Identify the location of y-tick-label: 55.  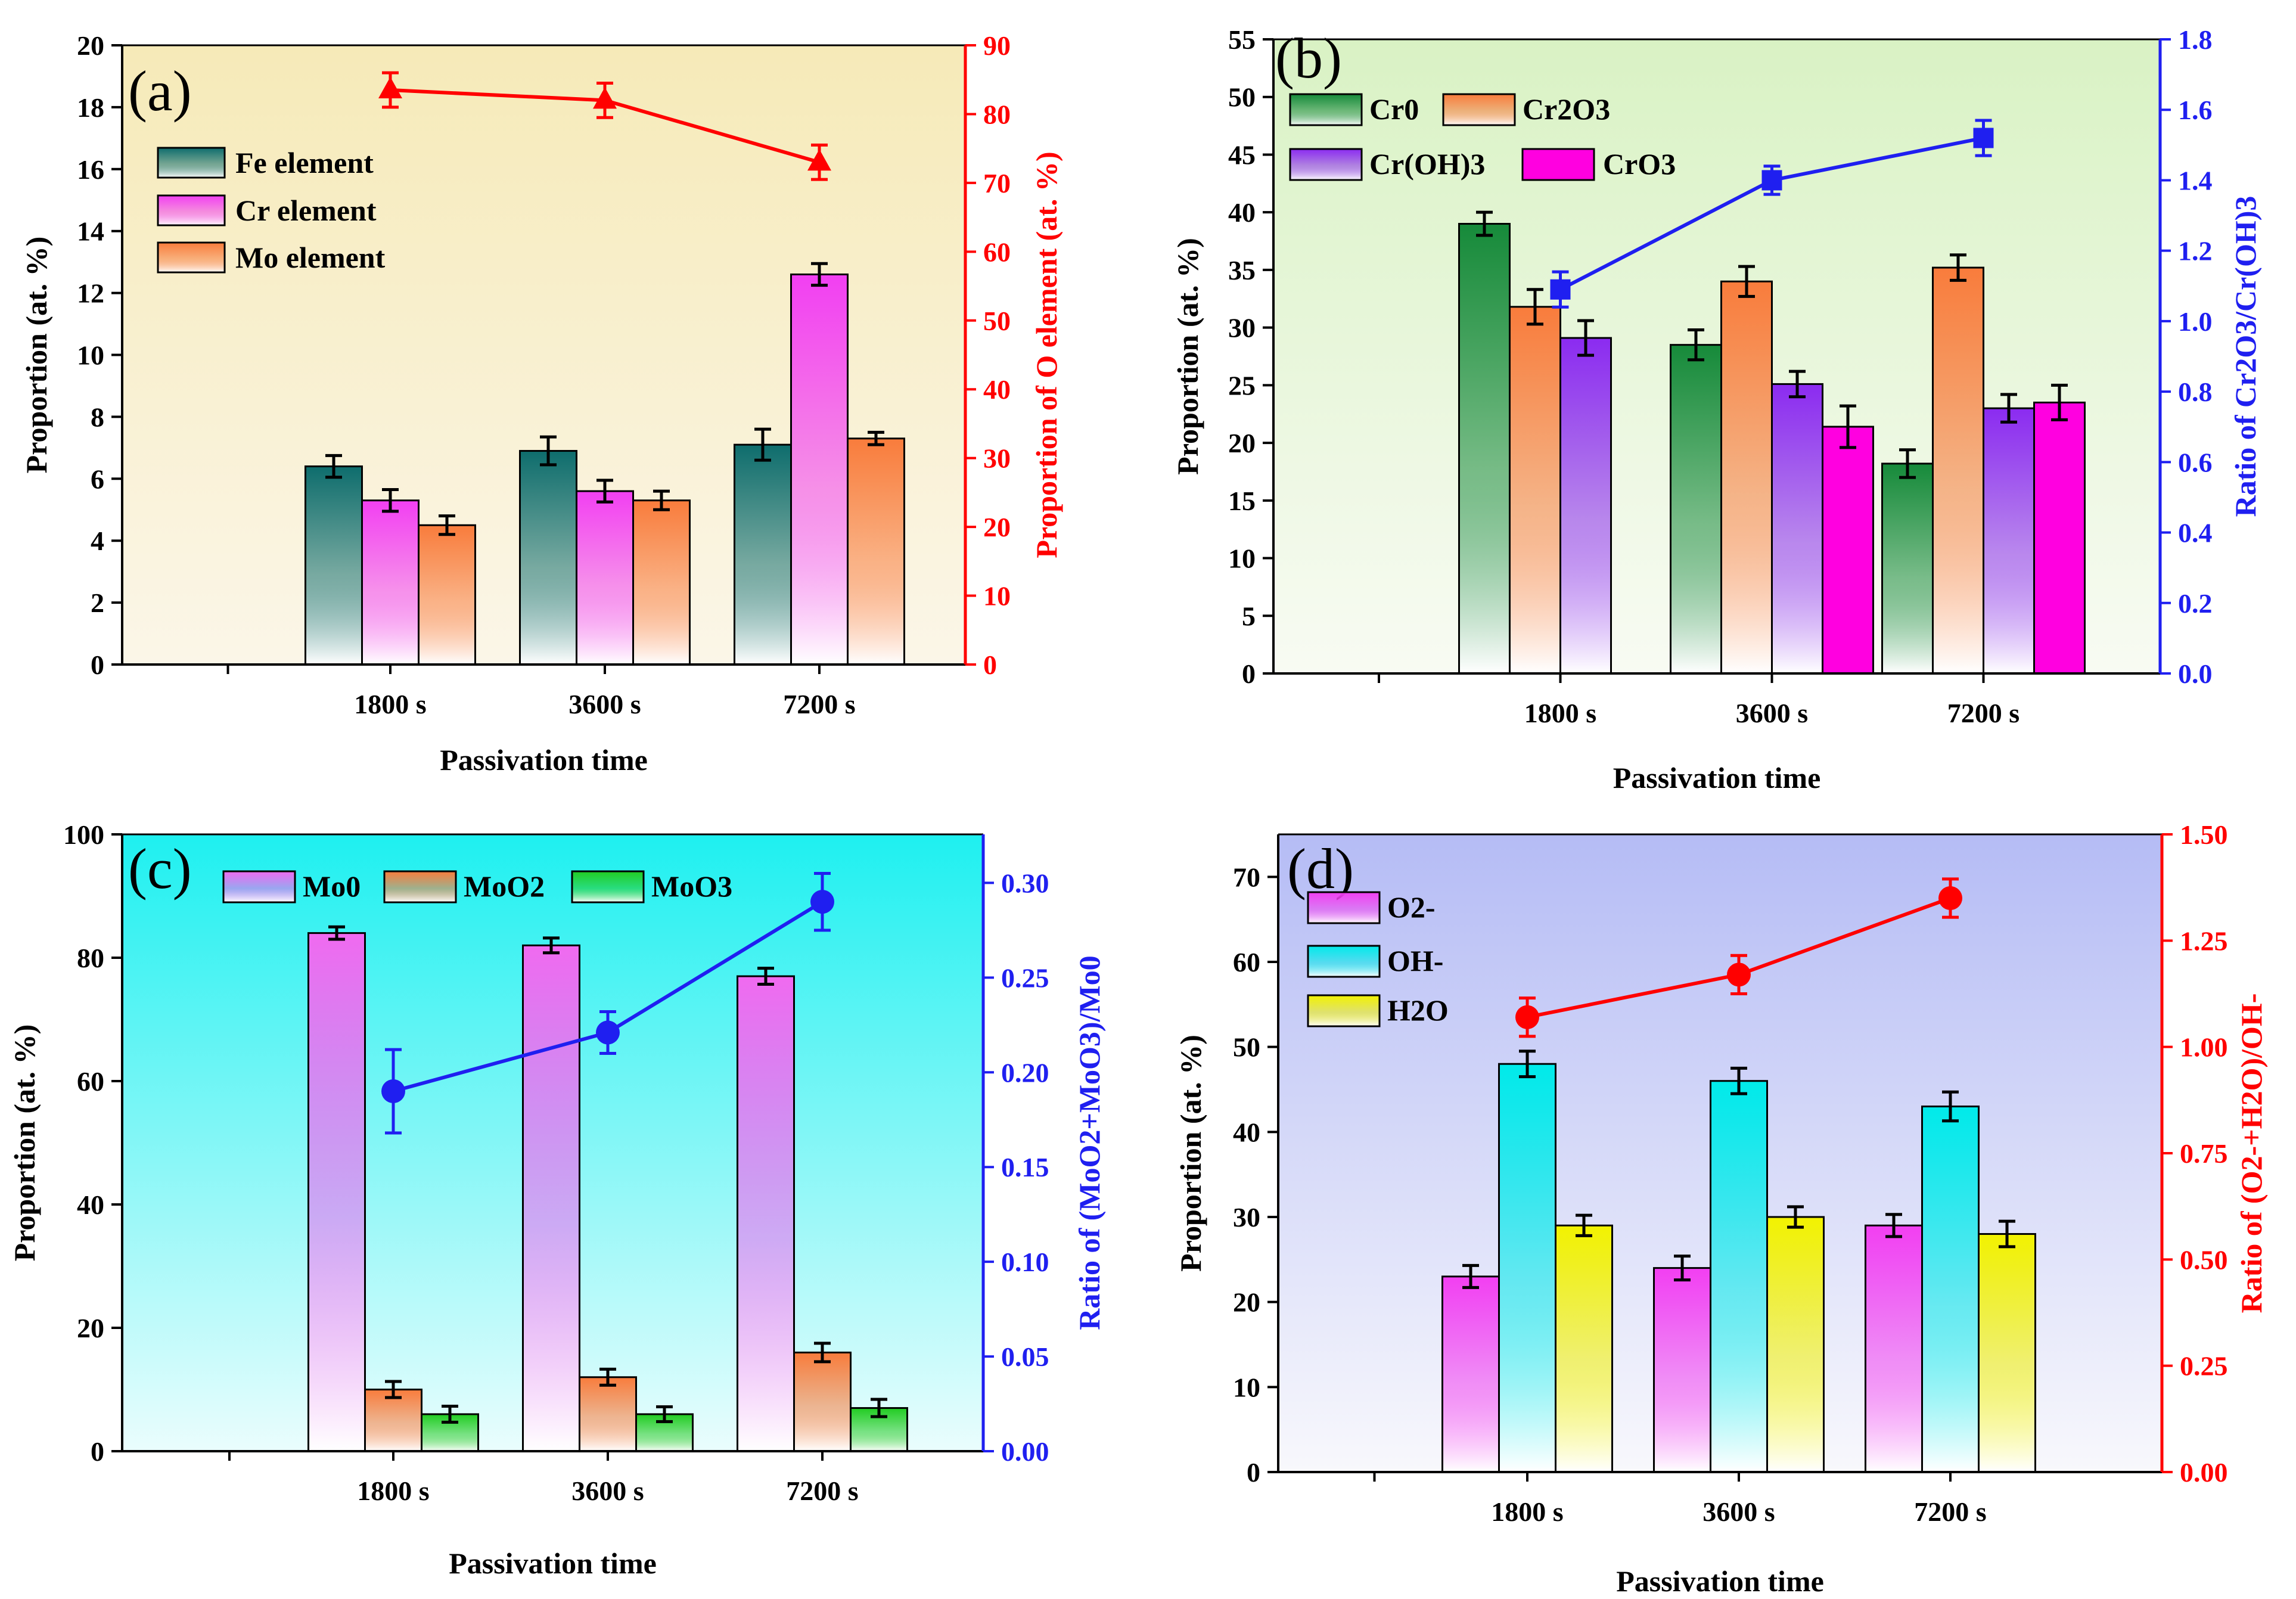
(1242, 39).